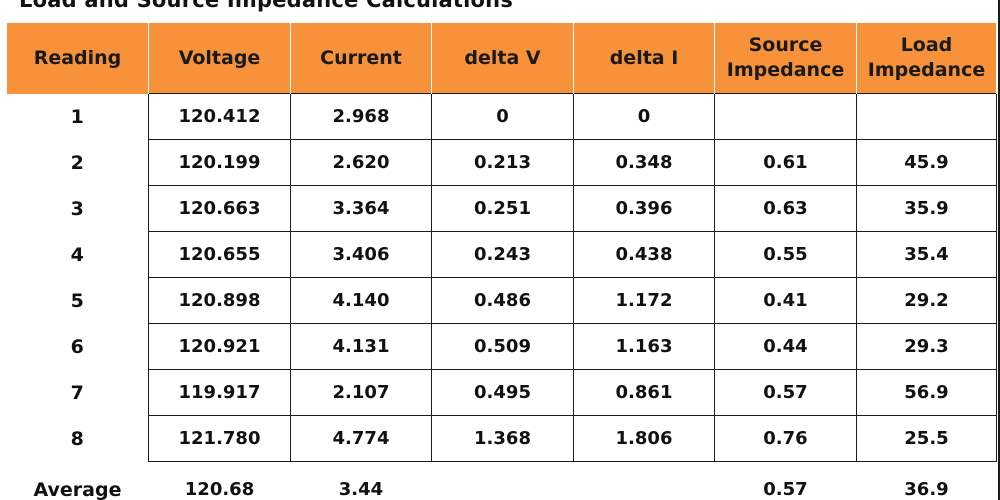 Image resolution: width=1000 pixels, height=500 pixels. I want to click on source-impedance-cell: 0.63, so click(785, 208).